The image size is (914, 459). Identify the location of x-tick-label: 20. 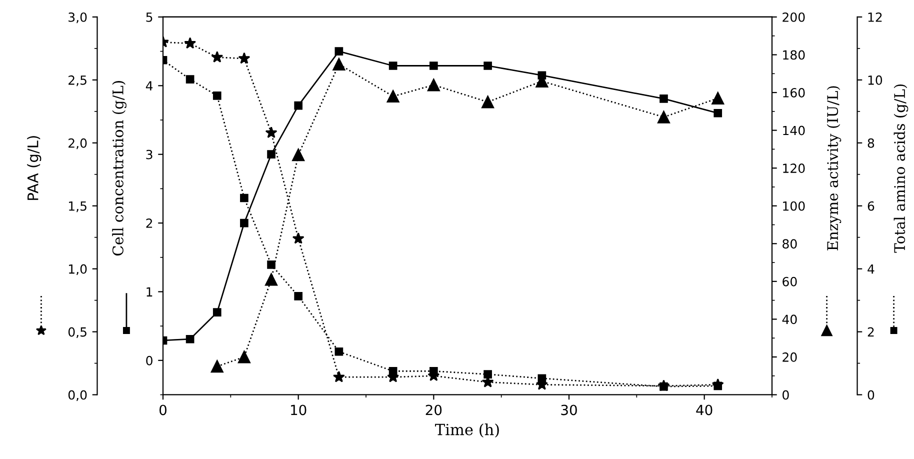
(434, 410).